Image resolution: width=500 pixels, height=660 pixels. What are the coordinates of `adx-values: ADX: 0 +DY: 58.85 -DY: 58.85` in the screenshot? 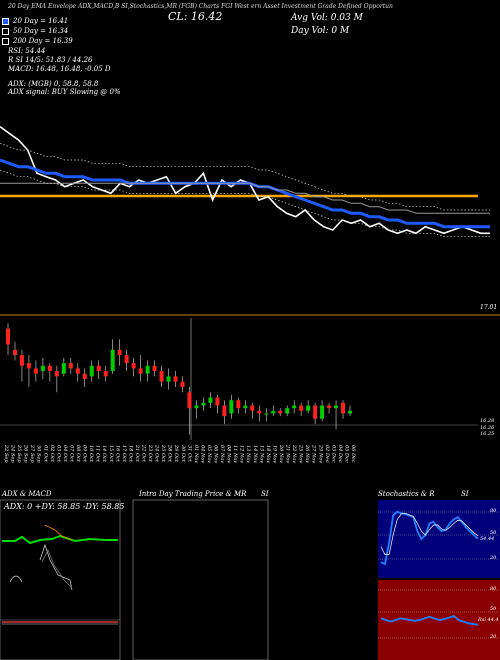 It's located at (64, 506).